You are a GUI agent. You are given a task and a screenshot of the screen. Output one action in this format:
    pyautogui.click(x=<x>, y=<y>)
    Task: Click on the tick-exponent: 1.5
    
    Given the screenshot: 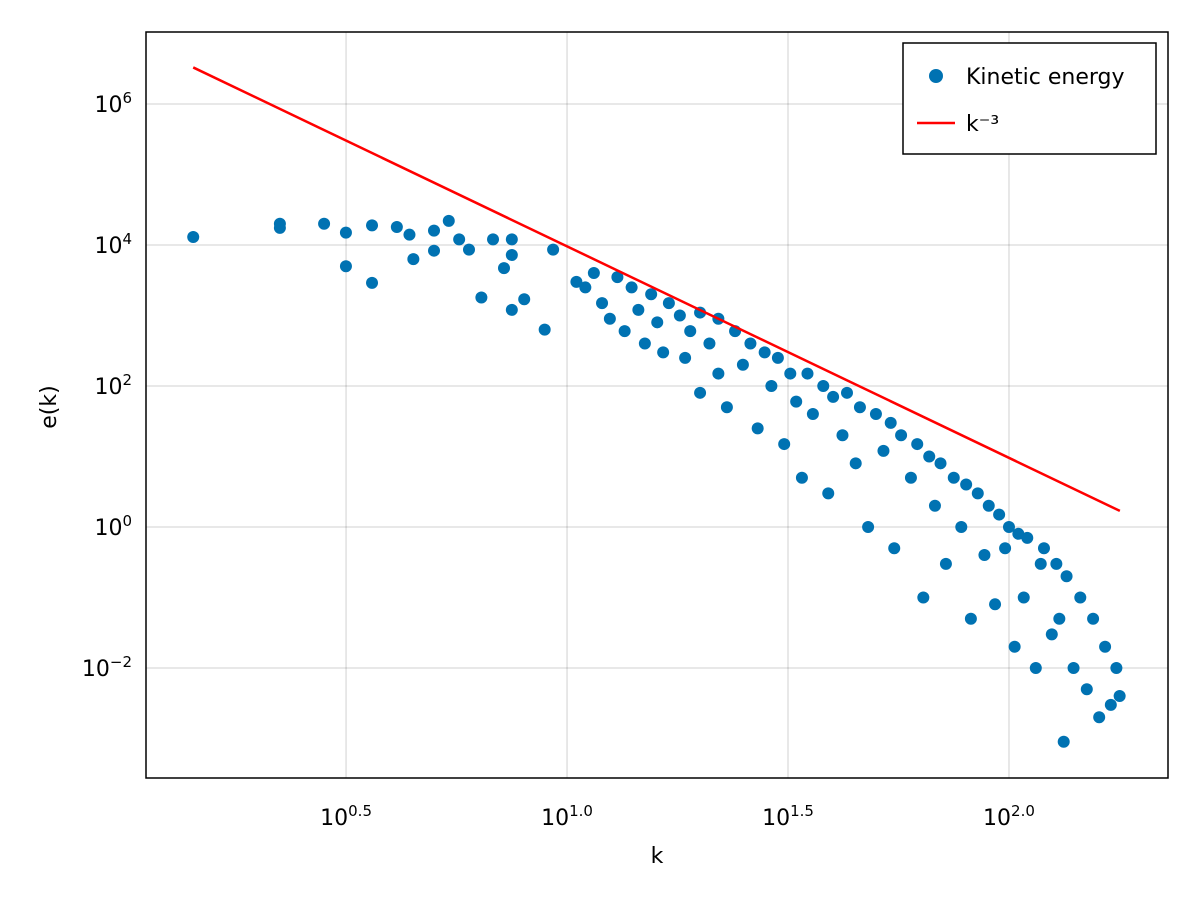 What is the action you would take?
    pyautogui.click(x=802, y=811)
    